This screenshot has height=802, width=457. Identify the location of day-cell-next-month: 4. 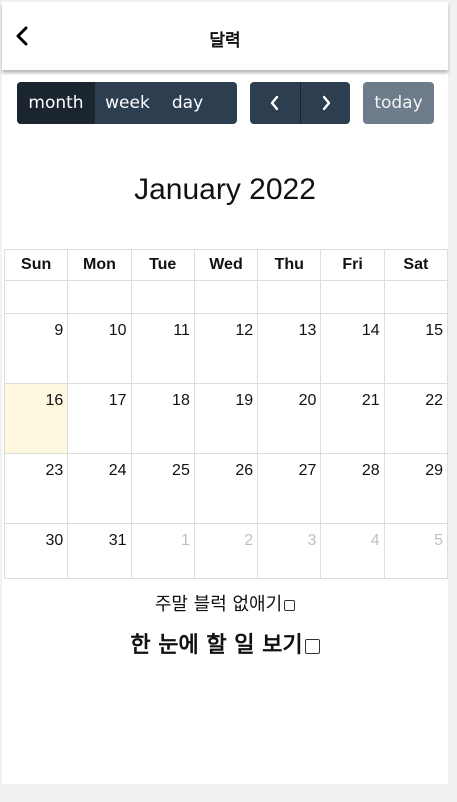
(352, 551).